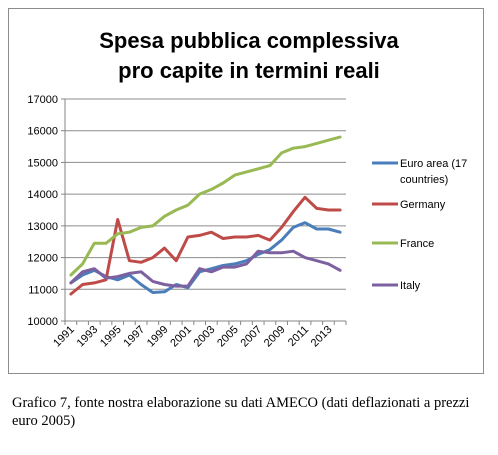 The height and width of the screenshot is (455, 498). What do you see at coordinates (275, 337) in the screenshot?
I see `x-tick-label: 2009` at bounding box center [275, 337].